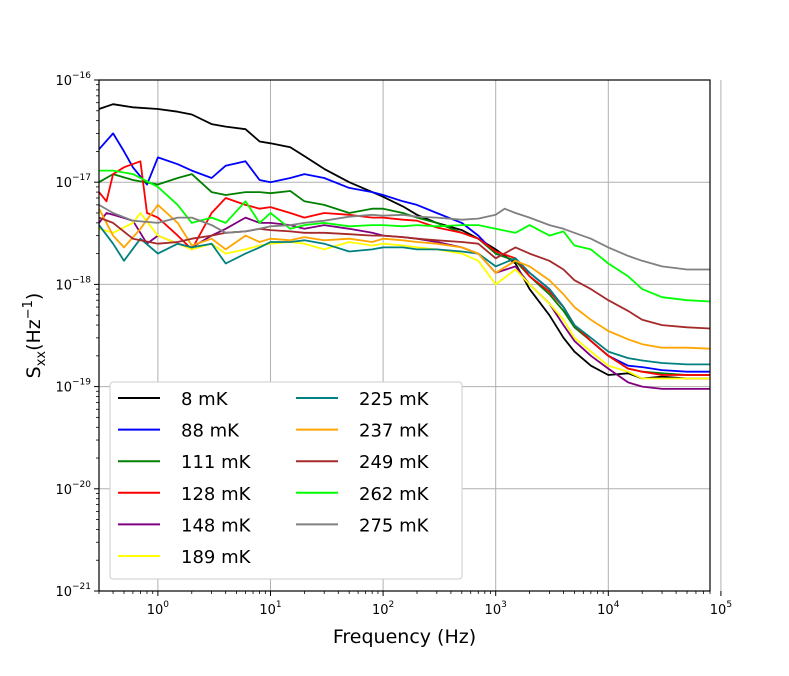  Describe the element at coordinates (394, 494) in the screenshot. I see `legend-label: 262 mK` at that location.